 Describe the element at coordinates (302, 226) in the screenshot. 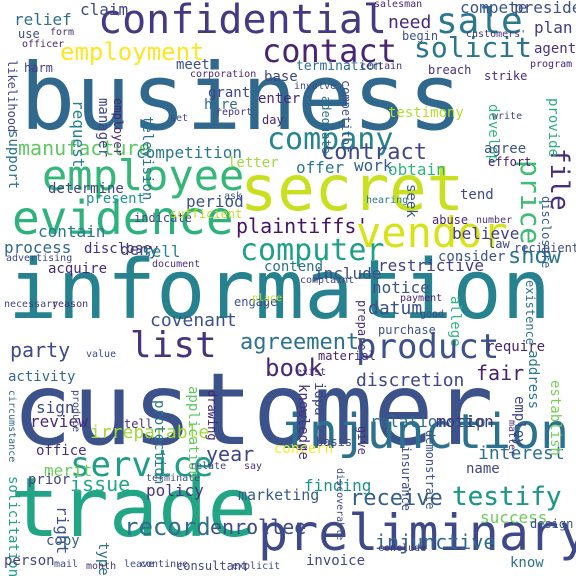

I see `cloud-word: plaintiffs'` at that location.